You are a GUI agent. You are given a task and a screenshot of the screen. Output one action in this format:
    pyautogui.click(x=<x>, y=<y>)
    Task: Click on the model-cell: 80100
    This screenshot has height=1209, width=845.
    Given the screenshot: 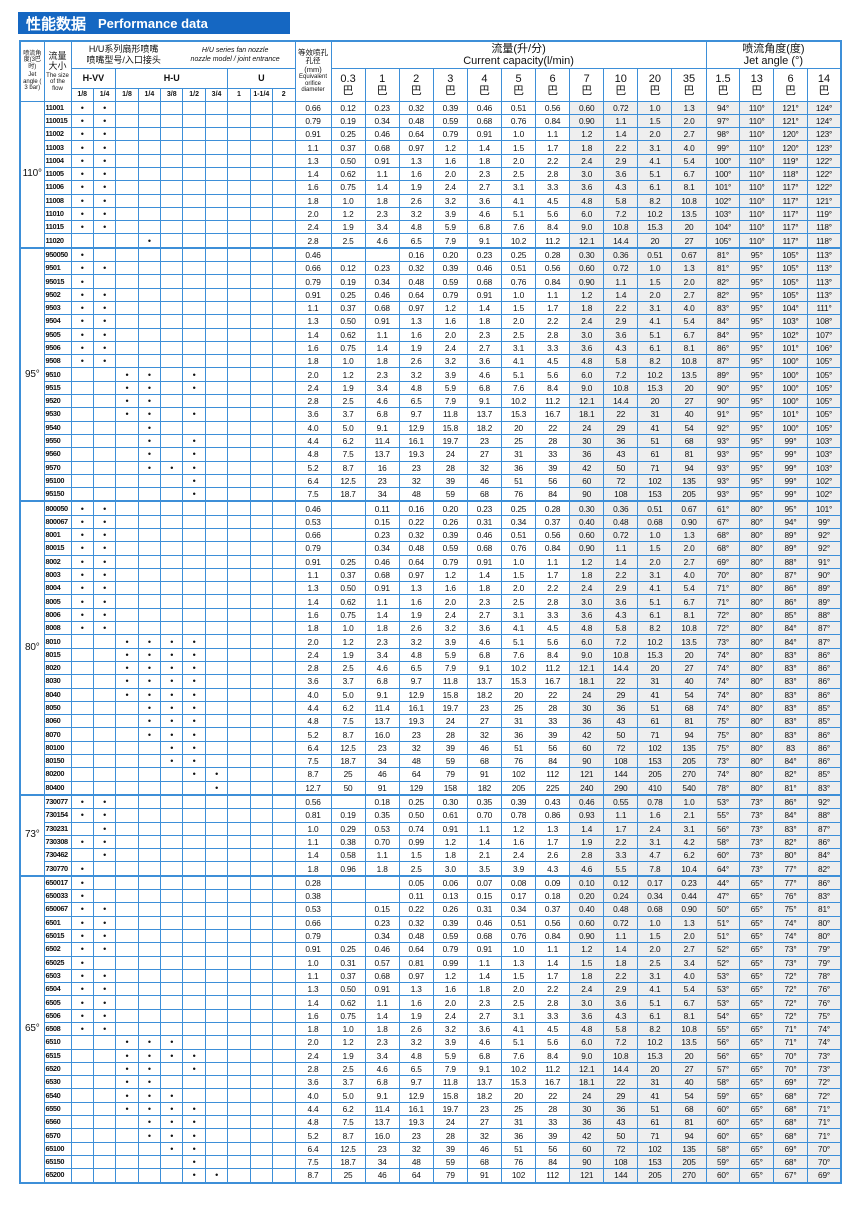 What is the action you would take?
    pyautogui.click(x=57, y=748)
    